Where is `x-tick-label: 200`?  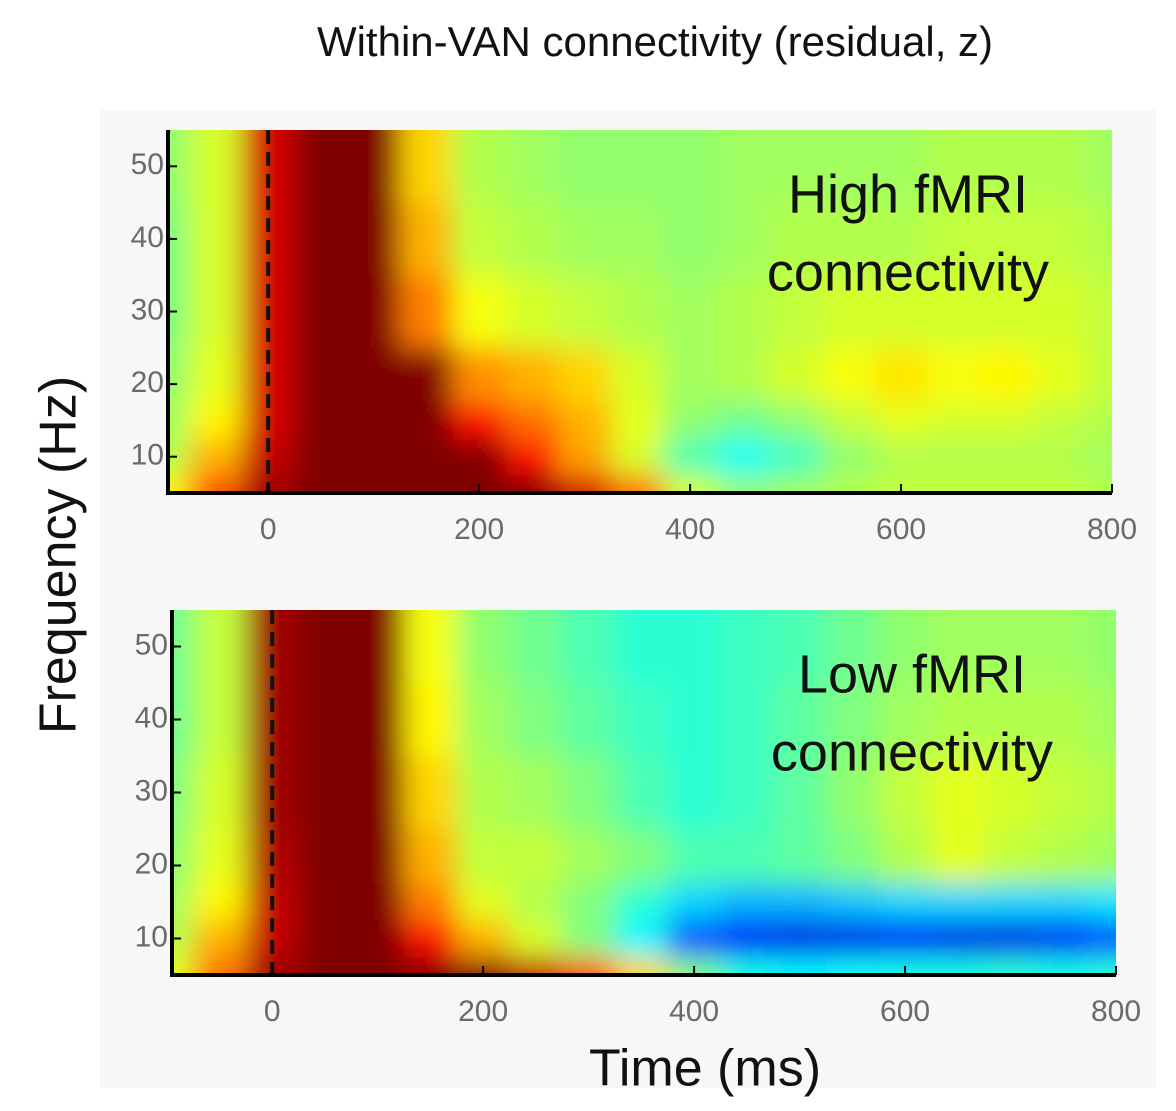 x-tick-label: 200 is located at coordinates (479, 529).